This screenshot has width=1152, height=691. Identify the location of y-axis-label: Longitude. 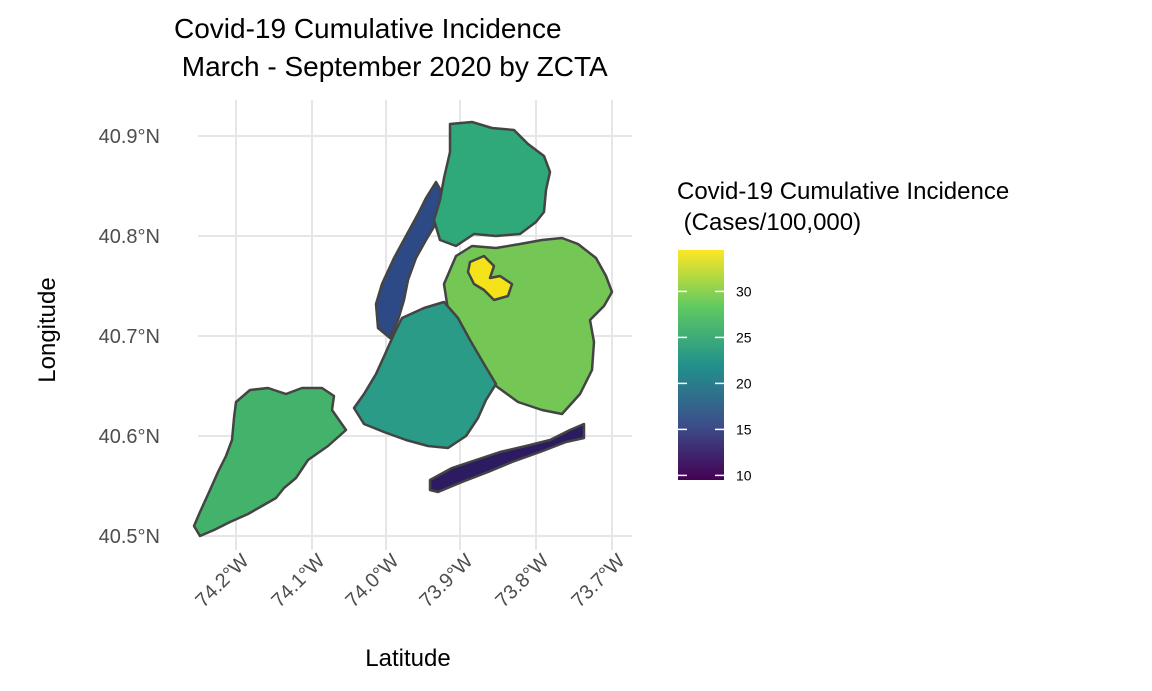
(47, 330).